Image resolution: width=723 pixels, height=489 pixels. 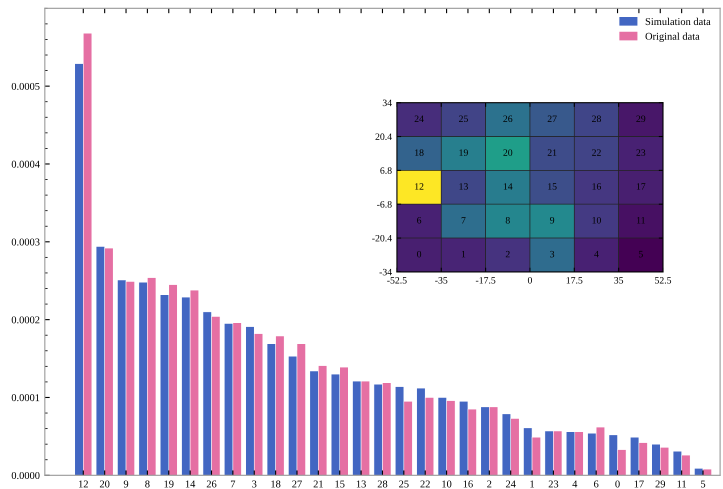 I want to click on x-tick-label: 4, so click(x=575, y=484).